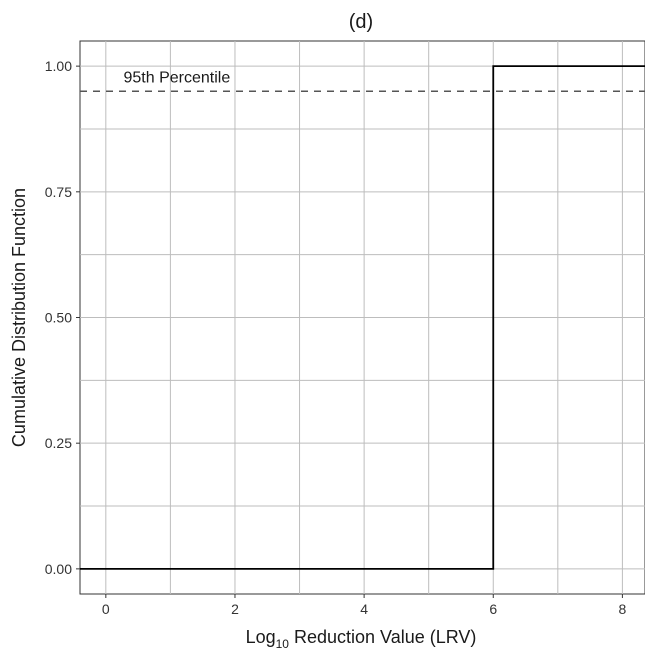  What do you see at coordinates (58, 66) in the screenshot?
I see `y-tick-label: 1.00` at bounding box center [58, 66].